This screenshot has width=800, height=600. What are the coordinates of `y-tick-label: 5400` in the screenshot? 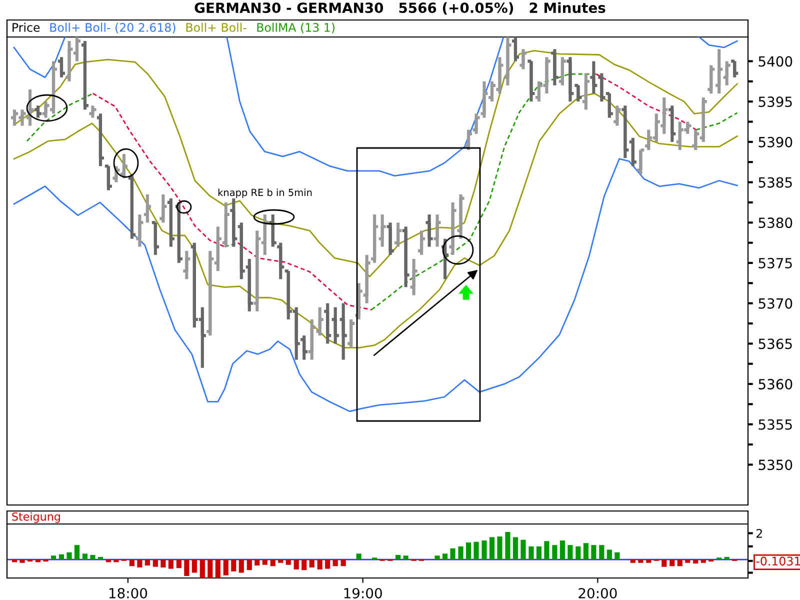 It's located at (775, 61).